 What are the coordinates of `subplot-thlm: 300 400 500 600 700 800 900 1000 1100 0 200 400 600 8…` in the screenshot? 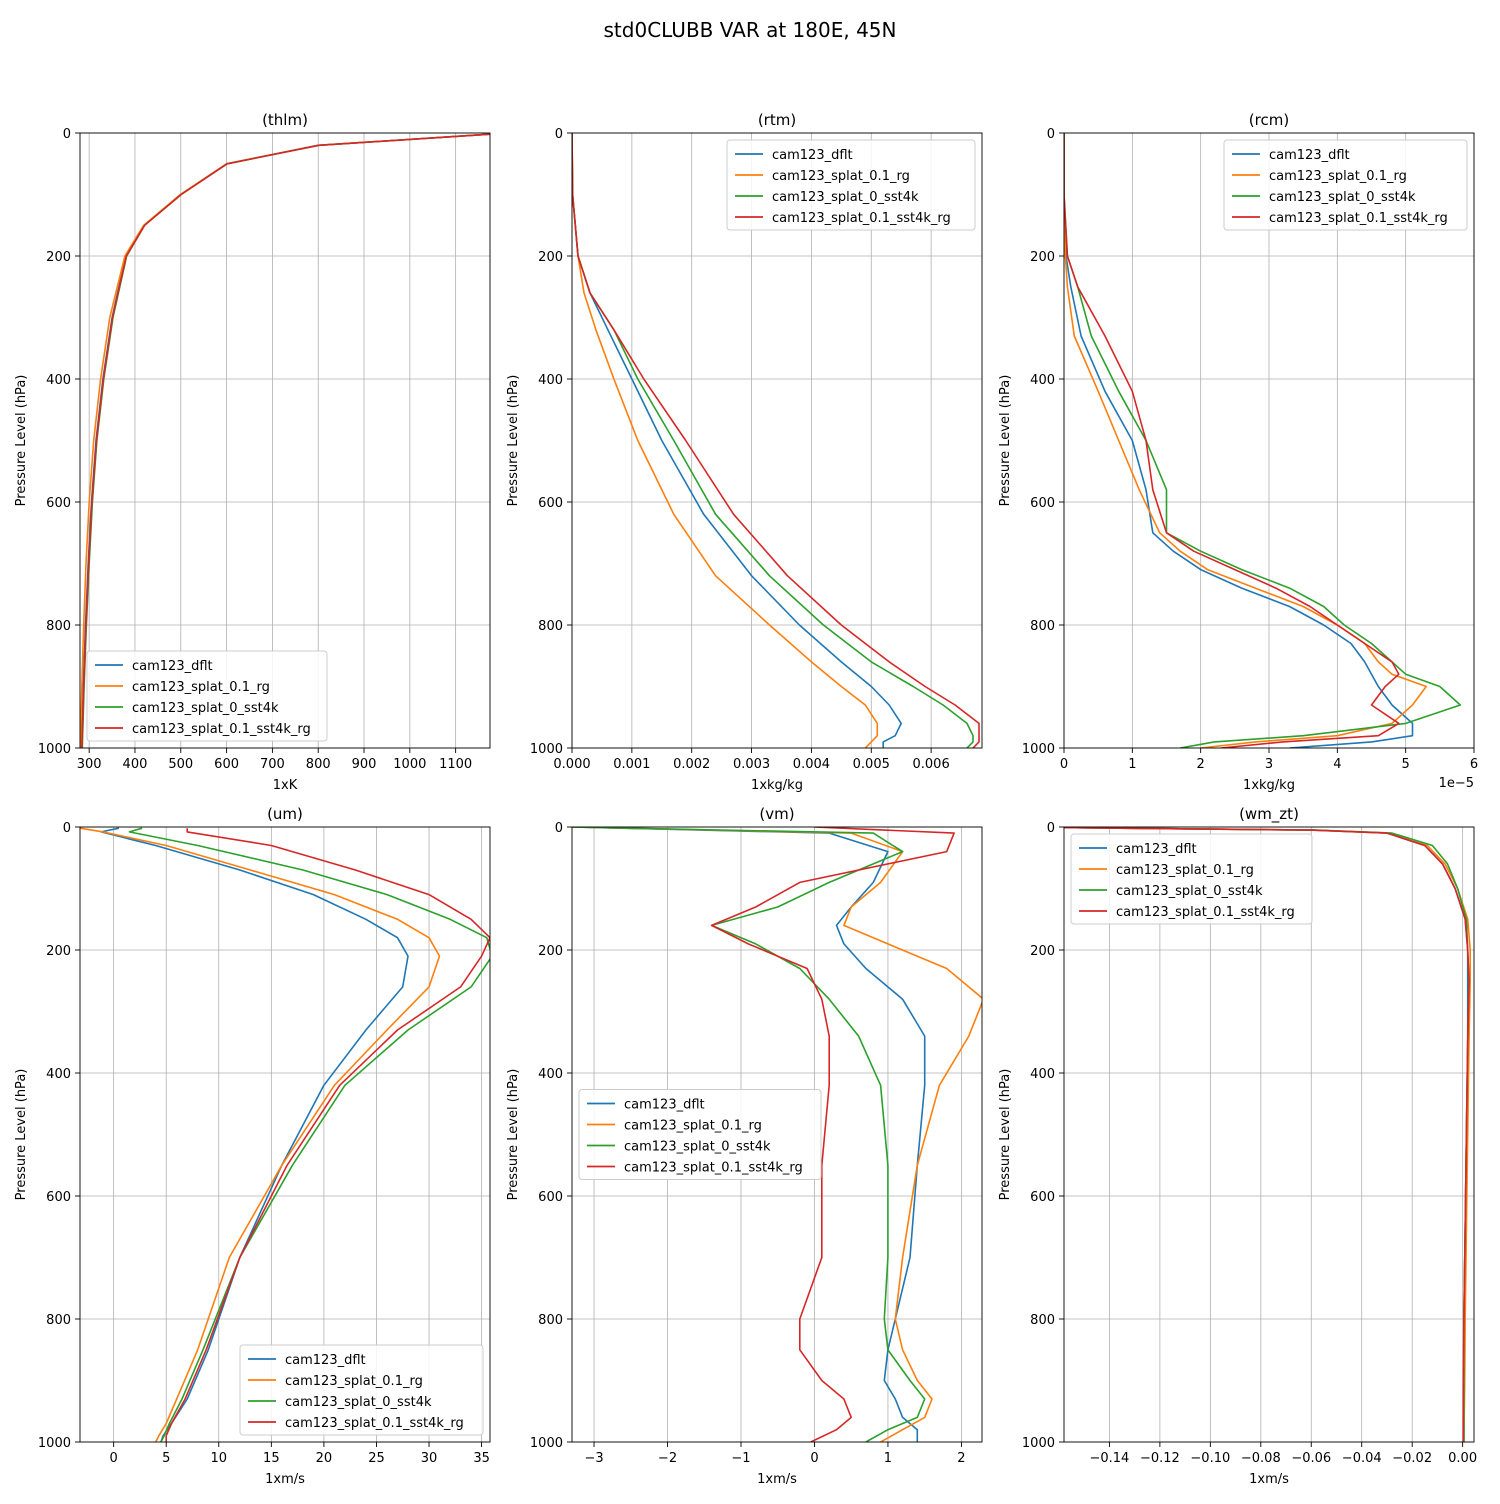 It's located at (252, 452).